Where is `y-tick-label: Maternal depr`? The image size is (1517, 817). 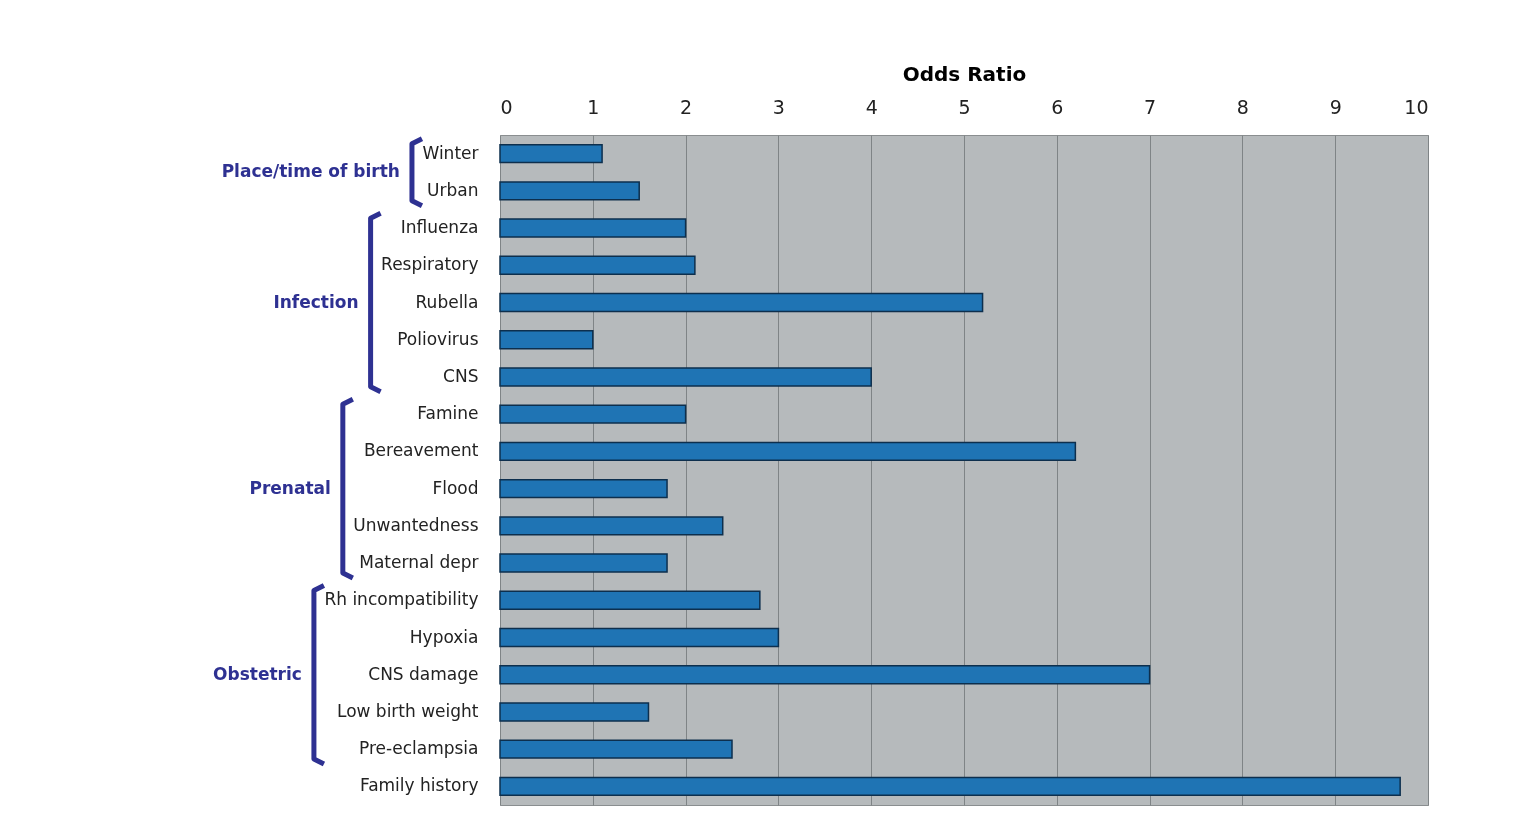
y-tick-label: Maternal depr is located at coordinates (419, 562).